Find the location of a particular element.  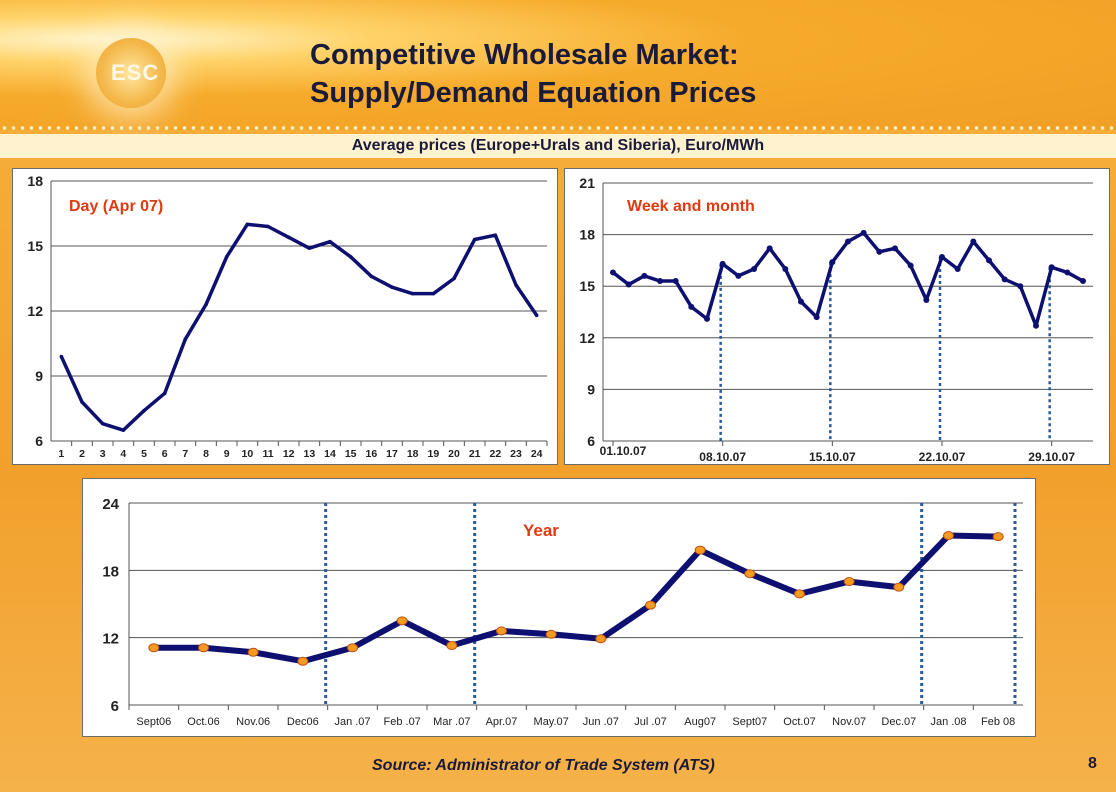

y-tick-label: 6 is located at coordinates (591, 441).